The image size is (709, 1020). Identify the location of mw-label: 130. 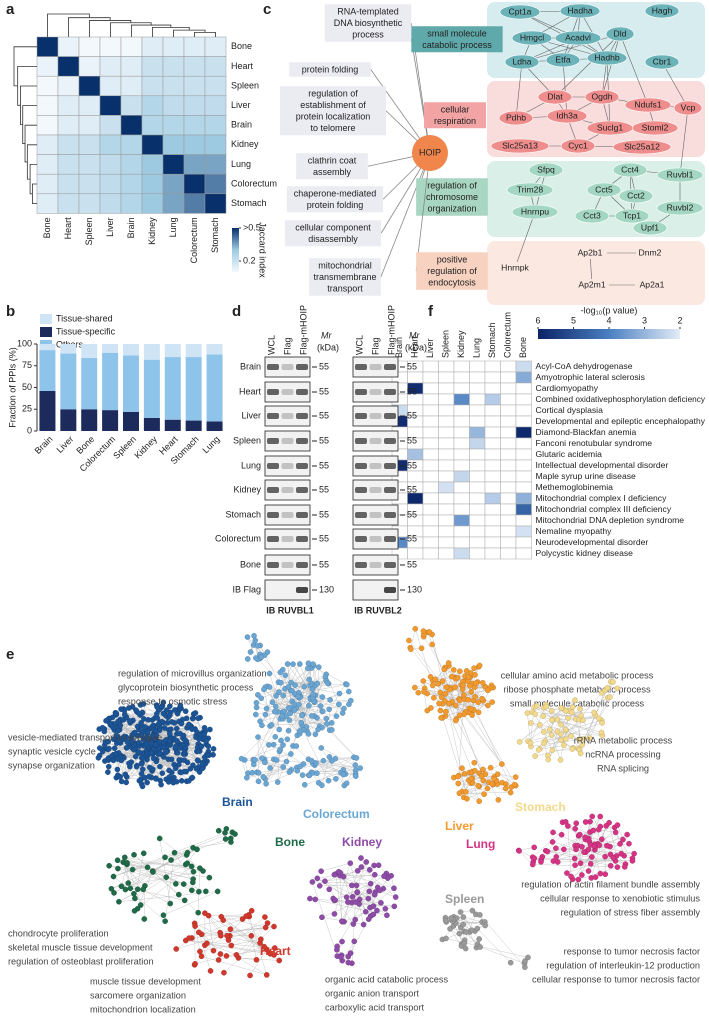
(326, 589).